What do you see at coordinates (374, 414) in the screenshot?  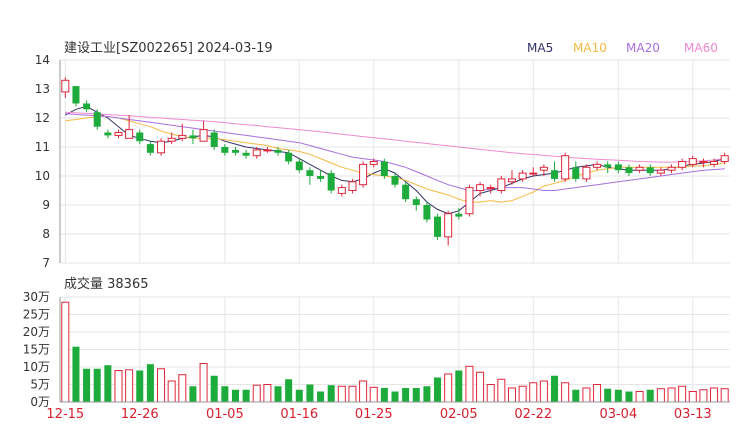 I see `date-tick-label: 01-25` at bounding box center [374, 414].